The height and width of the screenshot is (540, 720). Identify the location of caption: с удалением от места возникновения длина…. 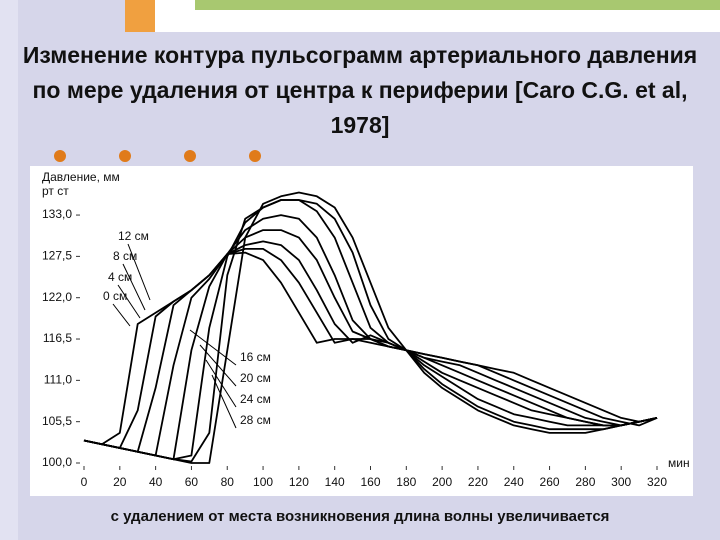
(360, 516).